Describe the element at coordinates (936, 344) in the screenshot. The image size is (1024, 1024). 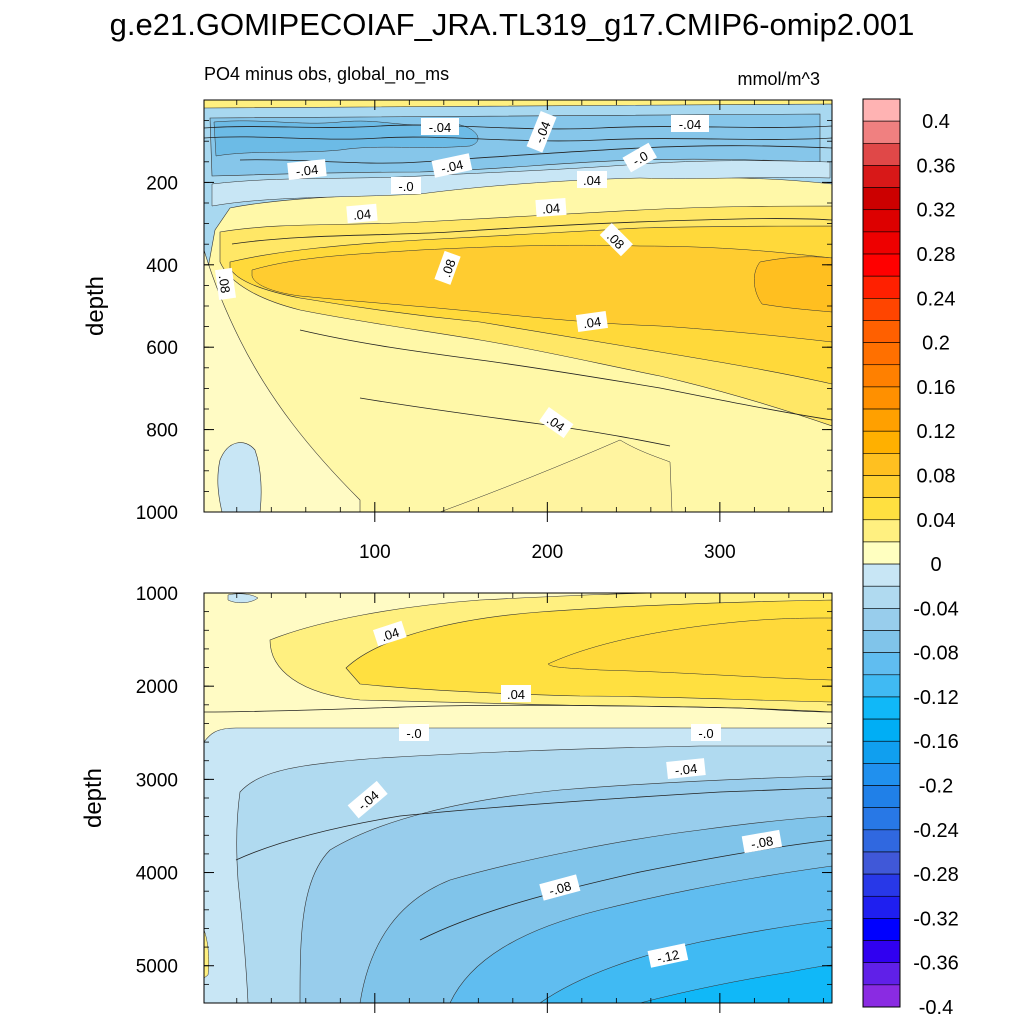
I see `colorbar-label: 0.2` at that location.